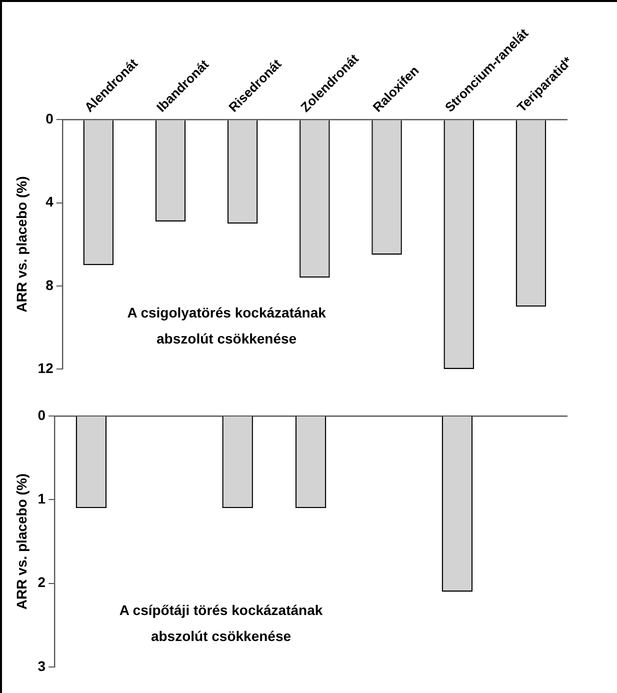  Describe the element at coordinates (221, 623) in the screenshot. I see `annotation: A csípőtáji törés kockázatának abszolút csökkenése` at that location.